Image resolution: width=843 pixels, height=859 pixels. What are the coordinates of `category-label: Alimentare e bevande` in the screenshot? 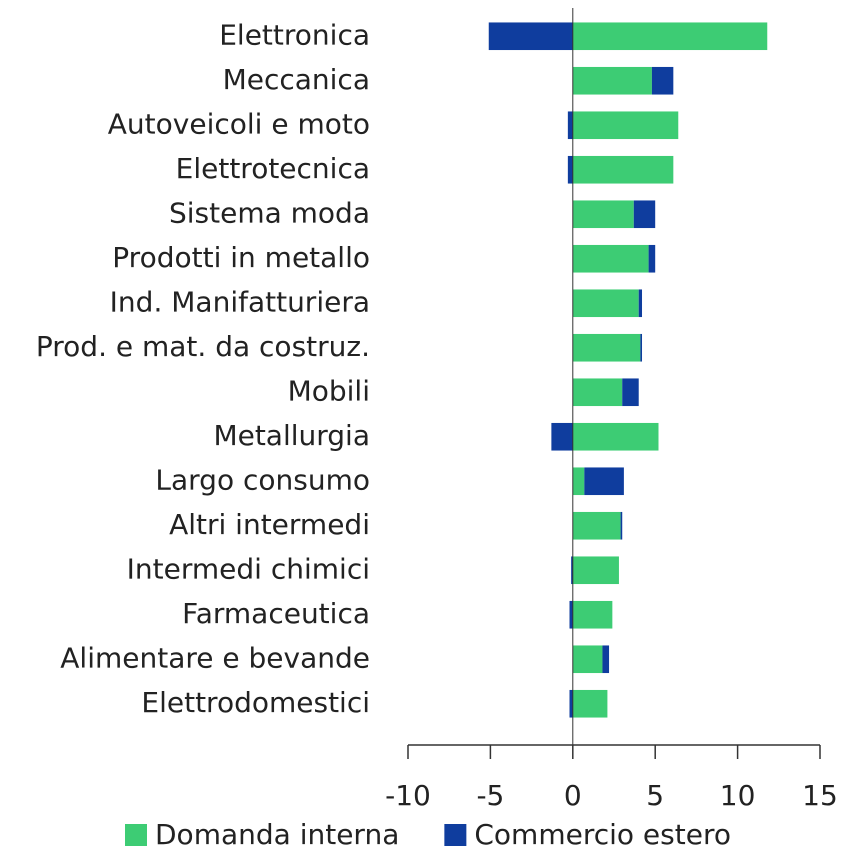 It's located at (215, 657).